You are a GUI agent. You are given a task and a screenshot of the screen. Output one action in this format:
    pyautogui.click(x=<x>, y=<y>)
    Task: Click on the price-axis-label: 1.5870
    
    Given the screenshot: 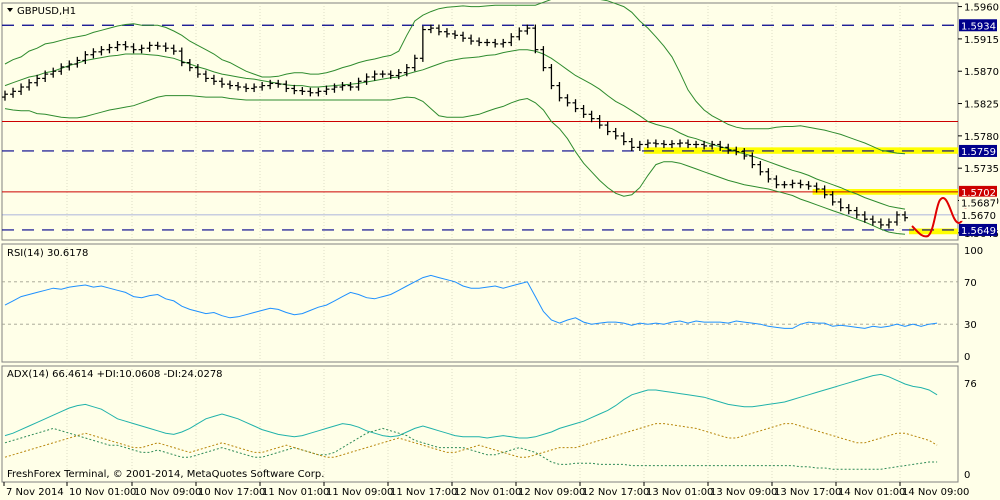 What is the action you would take?
    pyautogui.click(x=981, y=72)
    